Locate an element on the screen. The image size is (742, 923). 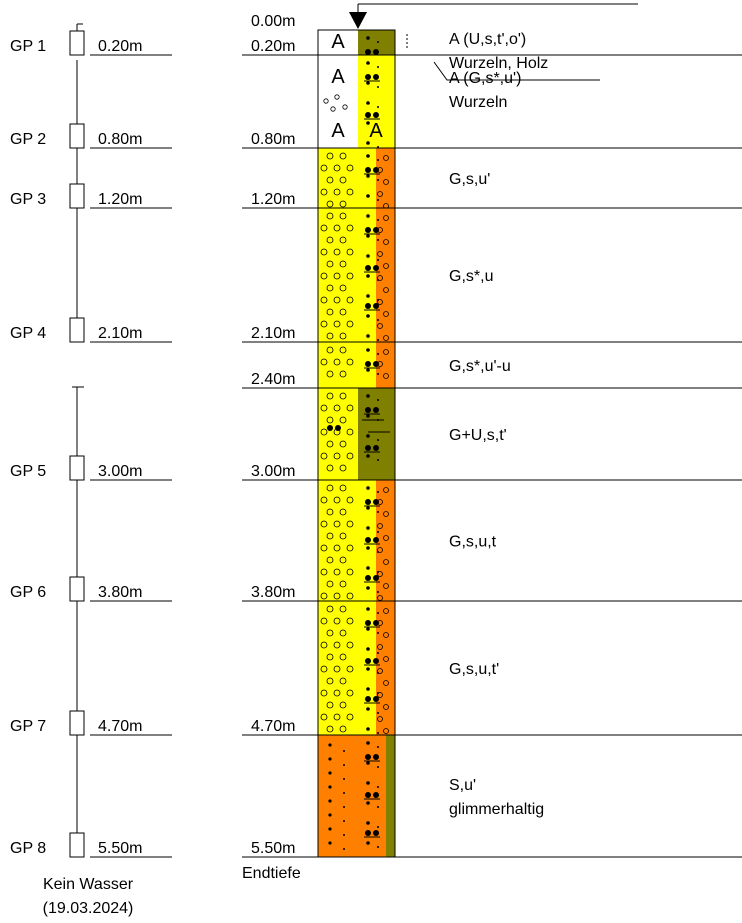
water-note-line-1: Kein Wasser is located at coordinates (88, 884).